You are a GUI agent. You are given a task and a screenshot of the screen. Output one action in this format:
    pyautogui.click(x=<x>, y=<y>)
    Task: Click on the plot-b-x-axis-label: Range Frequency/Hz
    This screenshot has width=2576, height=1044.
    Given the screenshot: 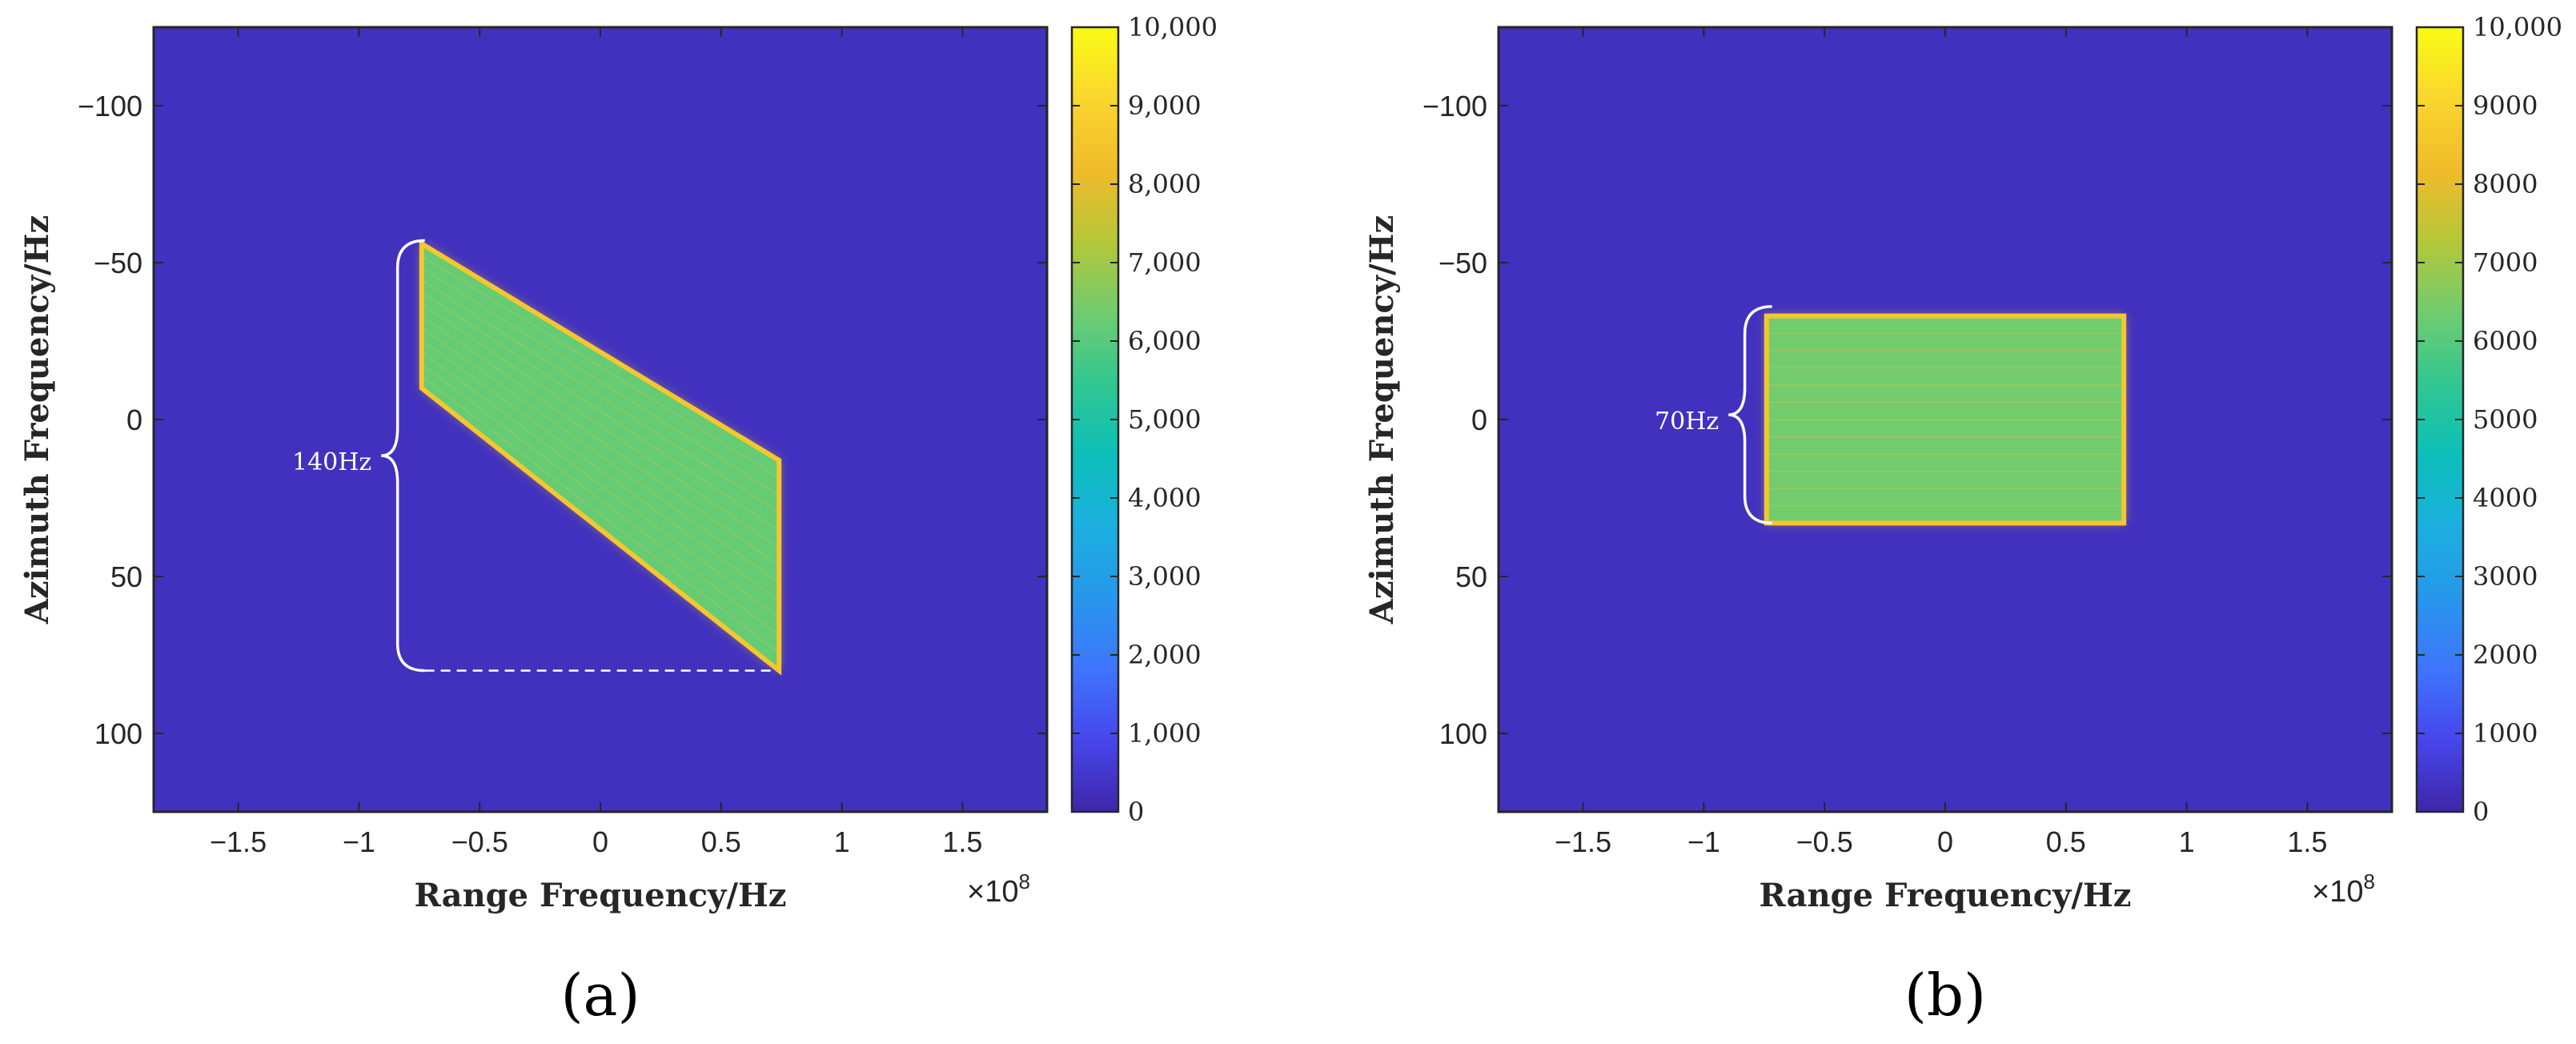 What is the action you would take?
    pyautogui.click(x=1945, y=896)
    